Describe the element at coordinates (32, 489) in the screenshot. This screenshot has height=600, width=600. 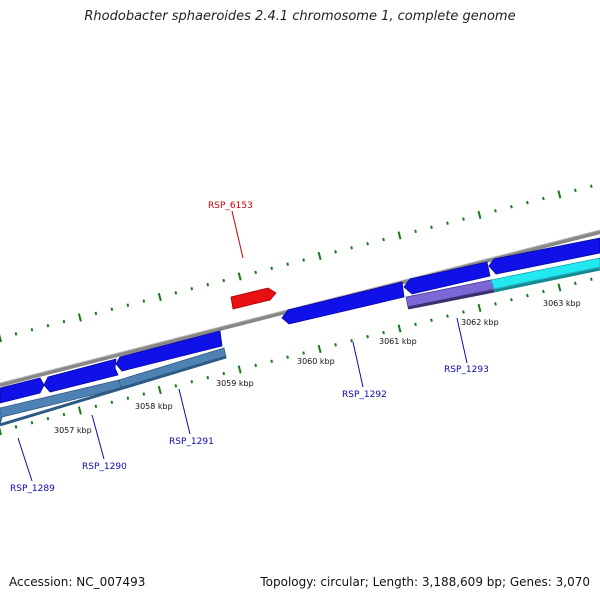
I see `gene-label-rsp-1289: RSP_1289` at that location.